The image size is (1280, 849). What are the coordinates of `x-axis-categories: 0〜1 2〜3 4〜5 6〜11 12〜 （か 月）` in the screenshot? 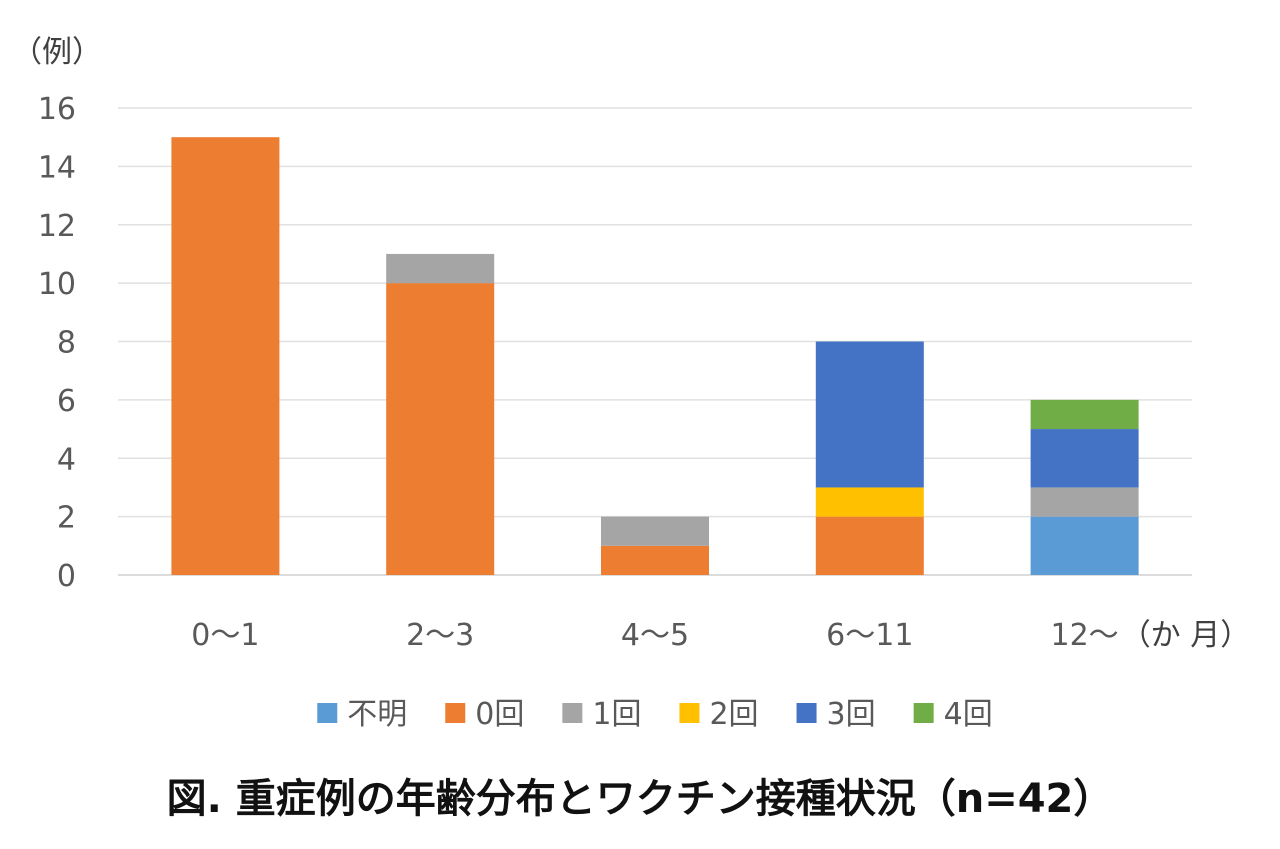 It's located at (720, 635).